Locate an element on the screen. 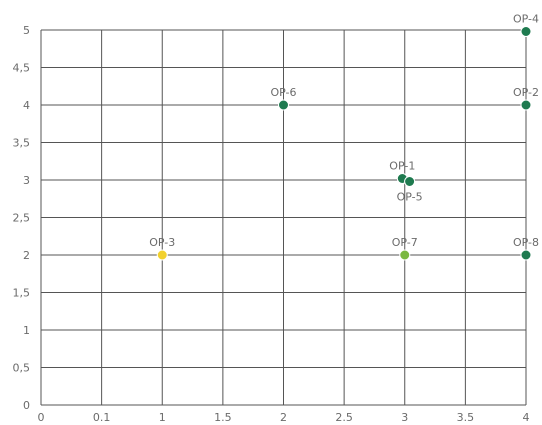 This screenshot has width=542, height=425. x-tick-label: 3 is located at coordinates (404, 417).